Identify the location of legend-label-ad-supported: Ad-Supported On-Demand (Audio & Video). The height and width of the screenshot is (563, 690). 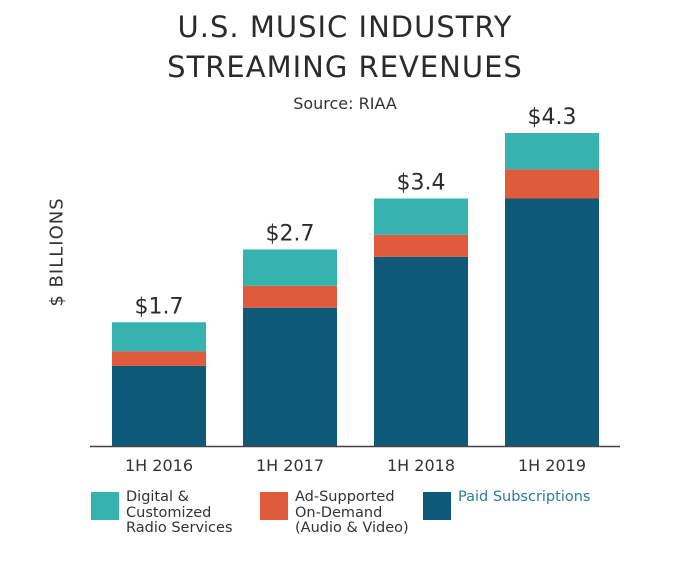
(352, 512).